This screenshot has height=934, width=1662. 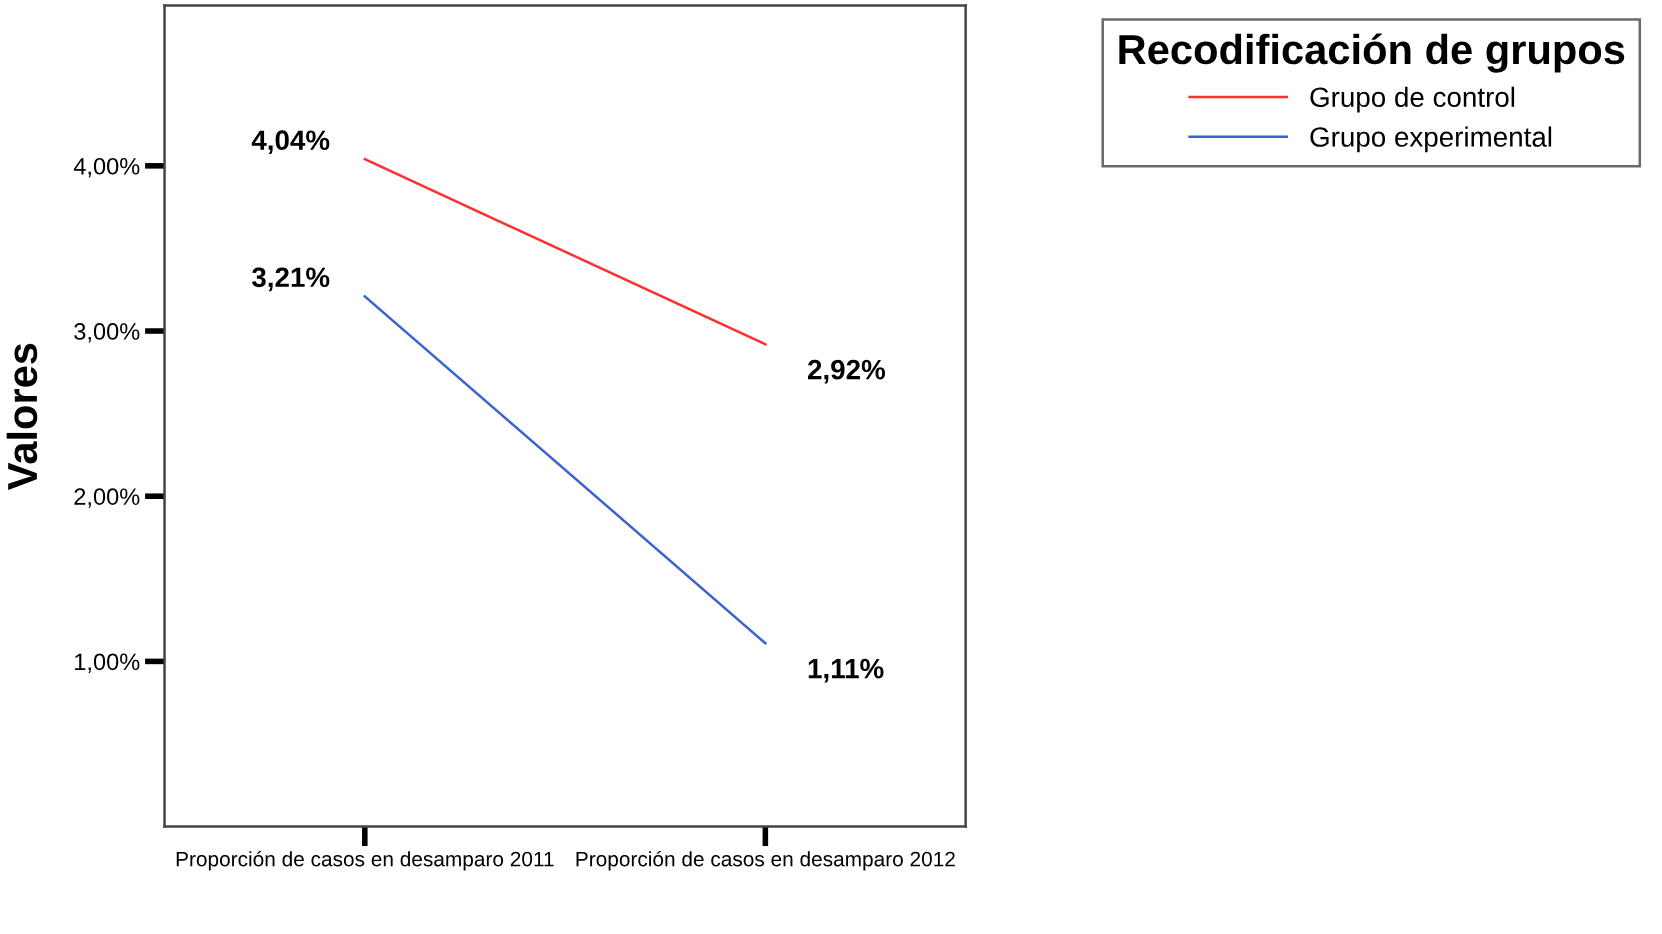 What do you see at coordinates (365, 860) in the screenshot?
I see `x-tick-label: Proporción de casos en desamparo 2011` at bounding box center [365, 860].